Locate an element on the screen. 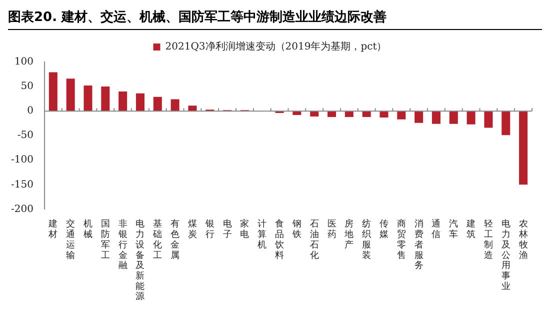 The height and width of the screenshot is (313, 550). x-tick-label: 商贸零售 is located at coordinates (401, 239).